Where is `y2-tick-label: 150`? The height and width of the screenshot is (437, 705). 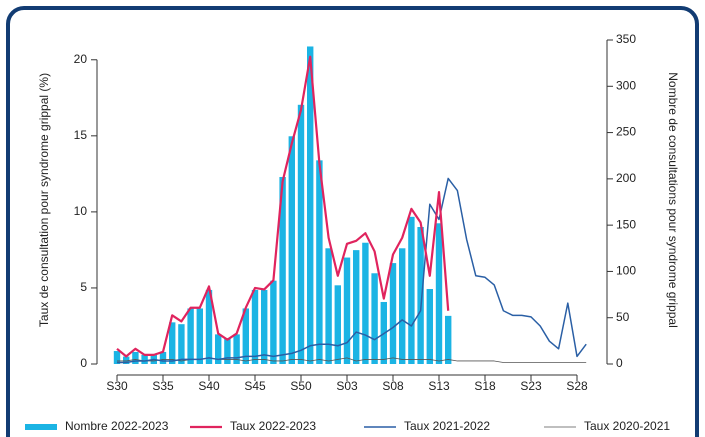
y2-tick-label: 150 is located at coordinates (626, 224).